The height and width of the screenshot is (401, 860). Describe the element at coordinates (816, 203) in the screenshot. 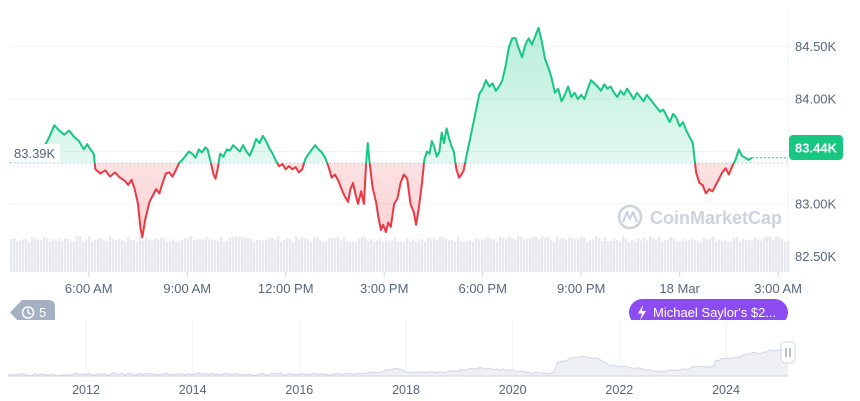

I see `y-tick-label: 83.00K` at that location.